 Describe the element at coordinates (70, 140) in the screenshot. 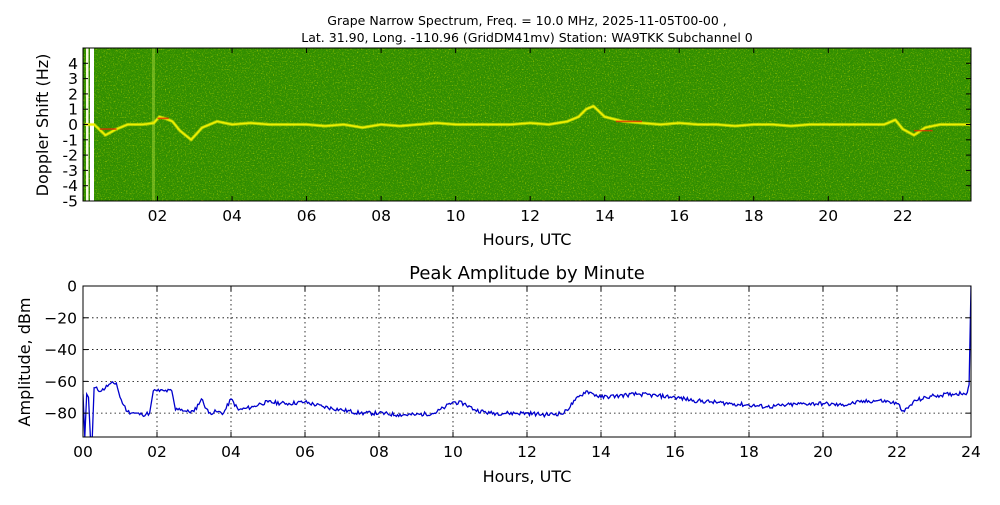

I see `spectrogram-y-tick-label: -1` at that location.